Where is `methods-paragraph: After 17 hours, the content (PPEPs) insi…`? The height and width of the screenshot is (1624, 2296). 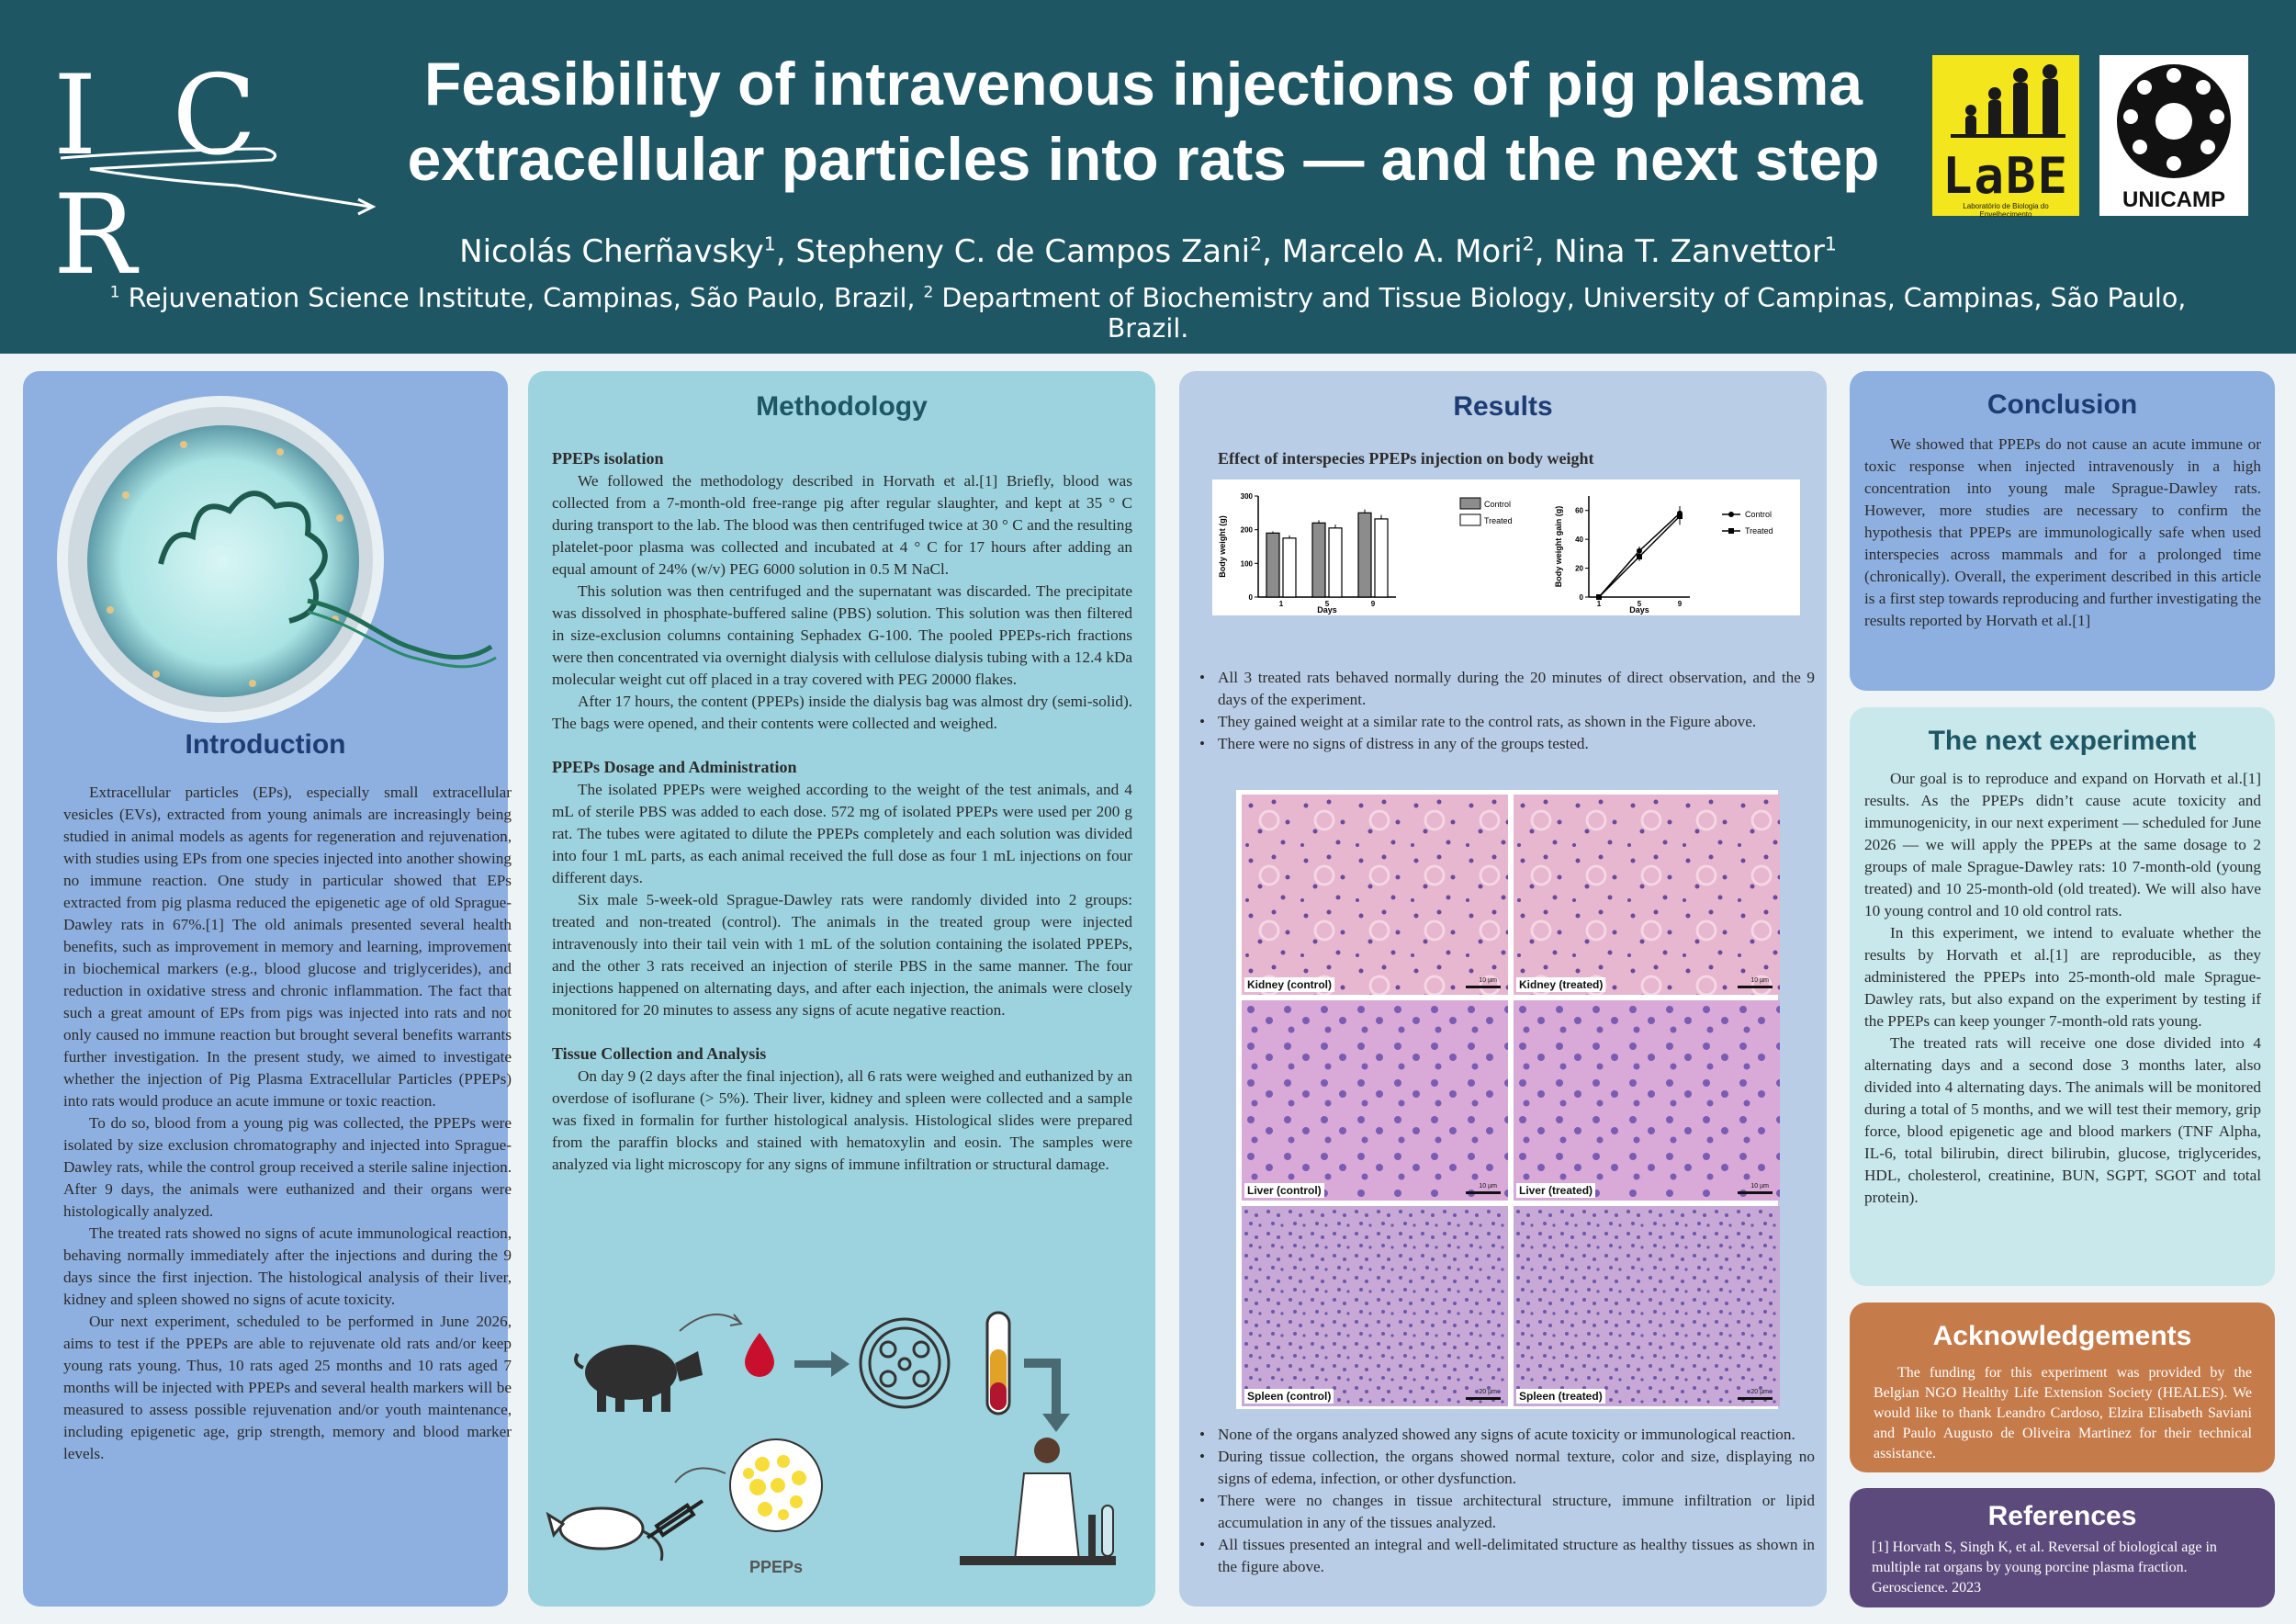 methods-paragraph: After 17 hours, the content (PPEPs) insi… is located at coordinates (842, 712).